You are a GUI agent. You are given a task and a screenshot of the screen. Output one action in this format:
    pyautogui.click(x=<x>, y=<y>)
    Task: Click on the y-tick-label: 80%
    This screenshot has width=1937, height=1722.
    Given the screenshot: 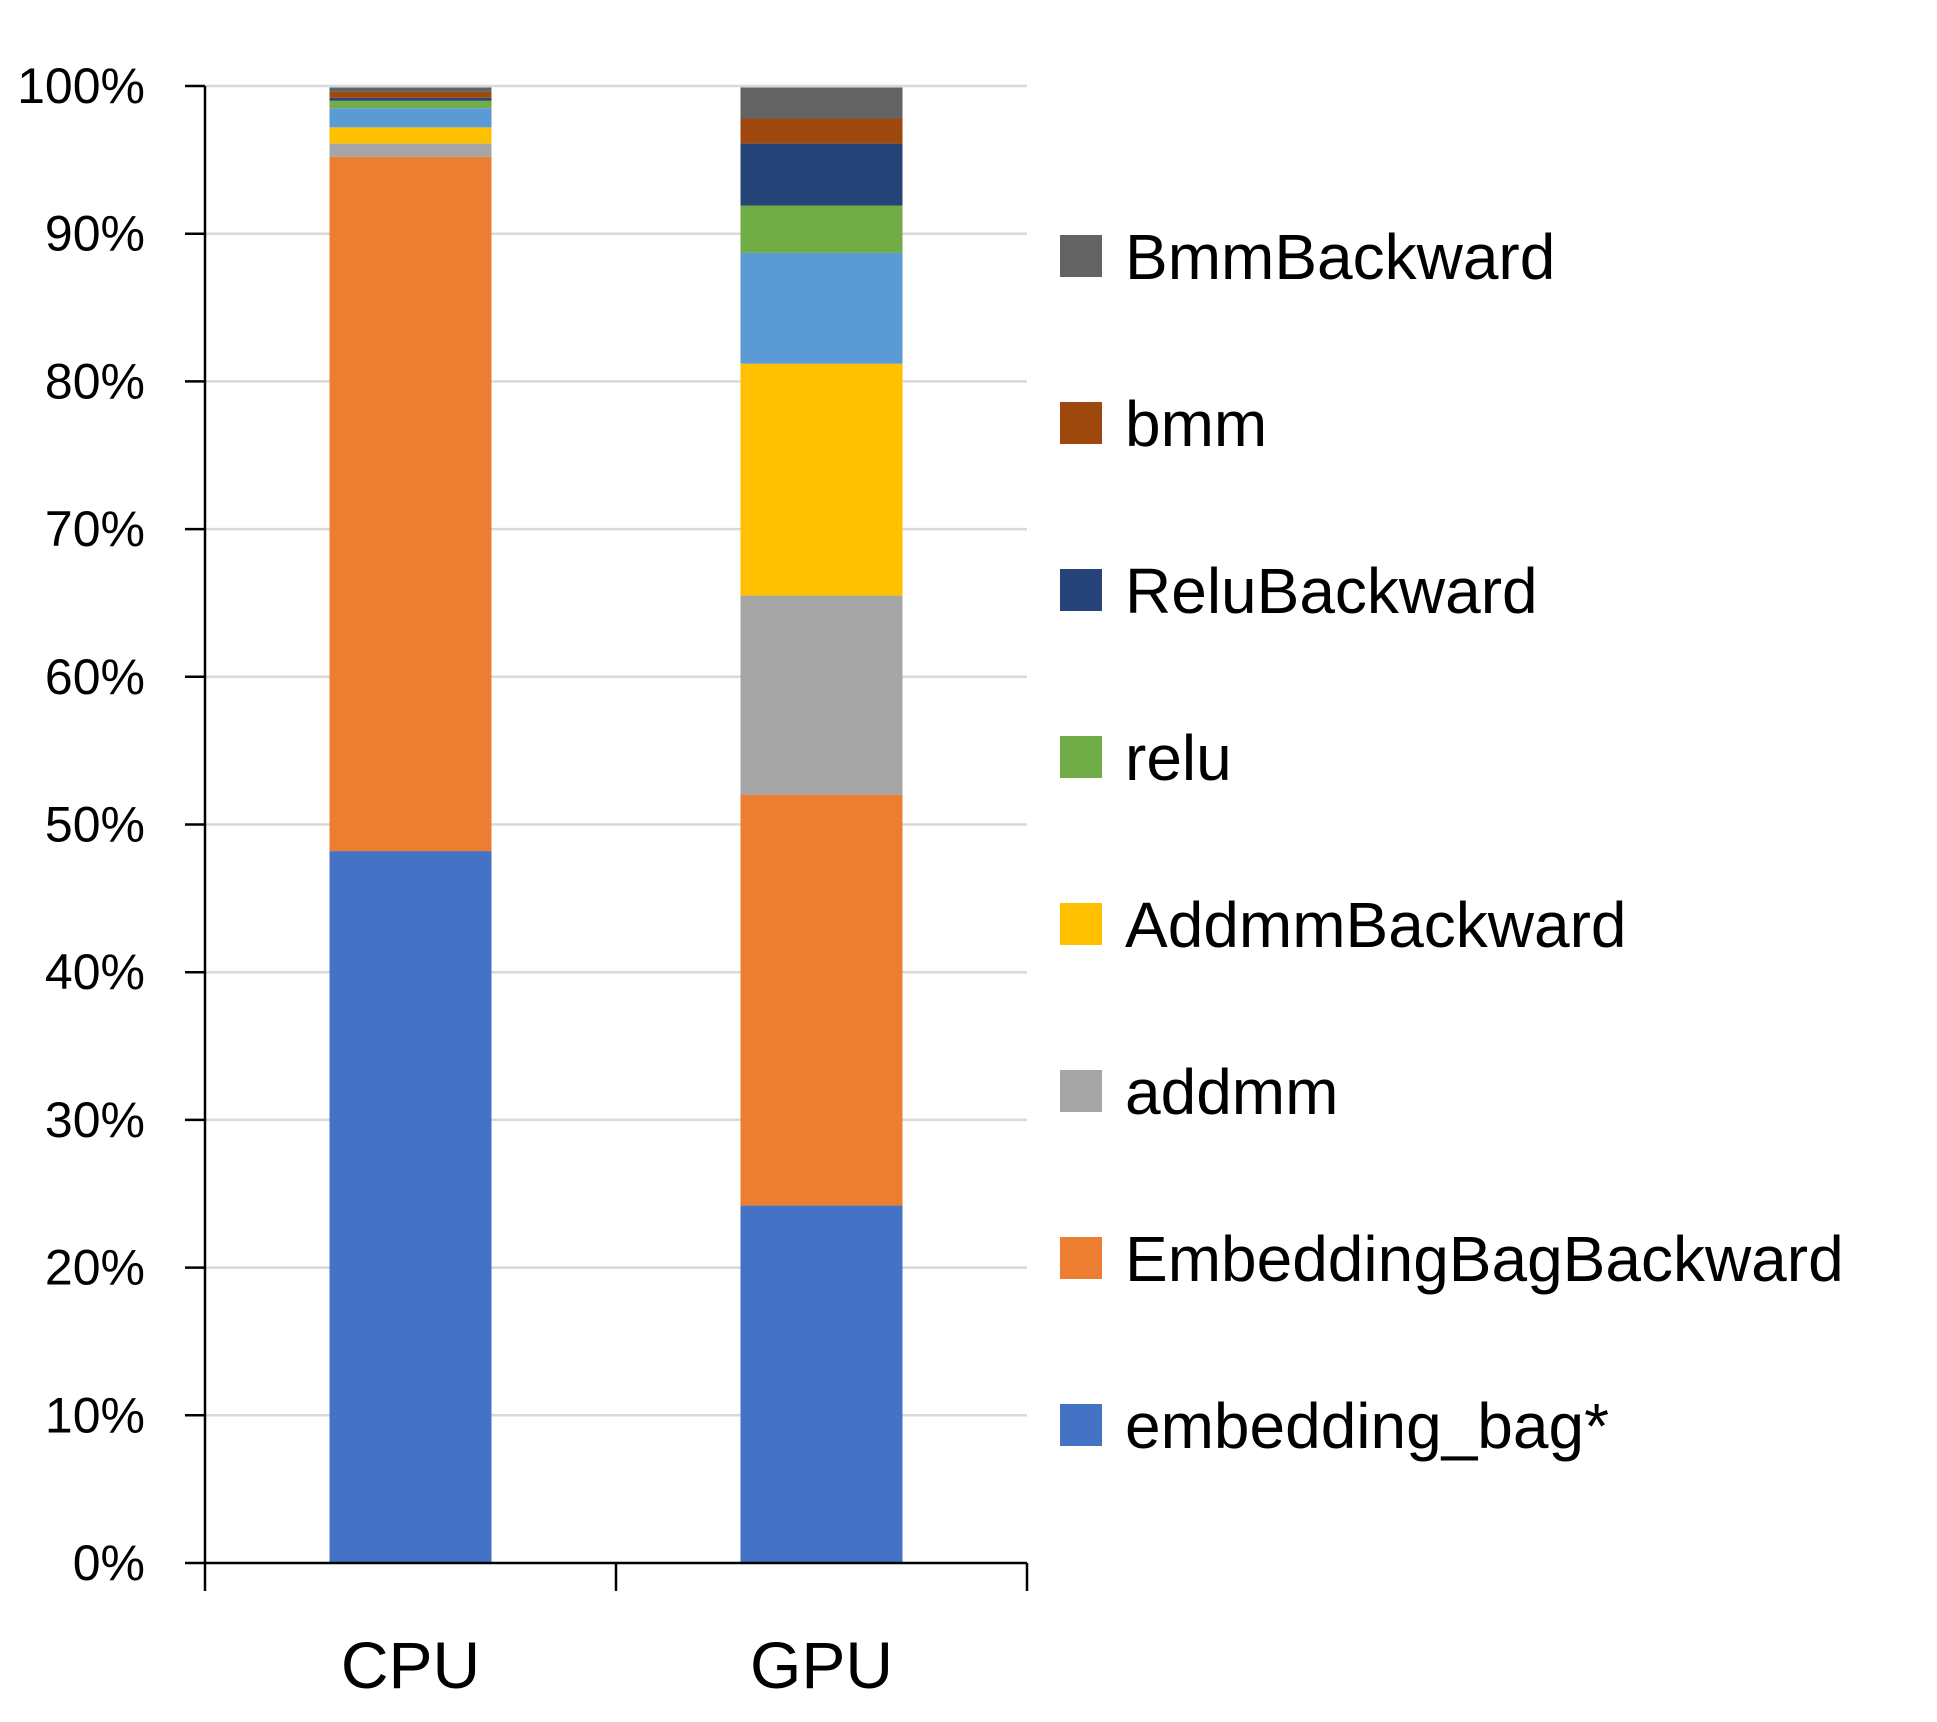 What is the action you would take?
    pyautogui.click(x=95, y=381)
    